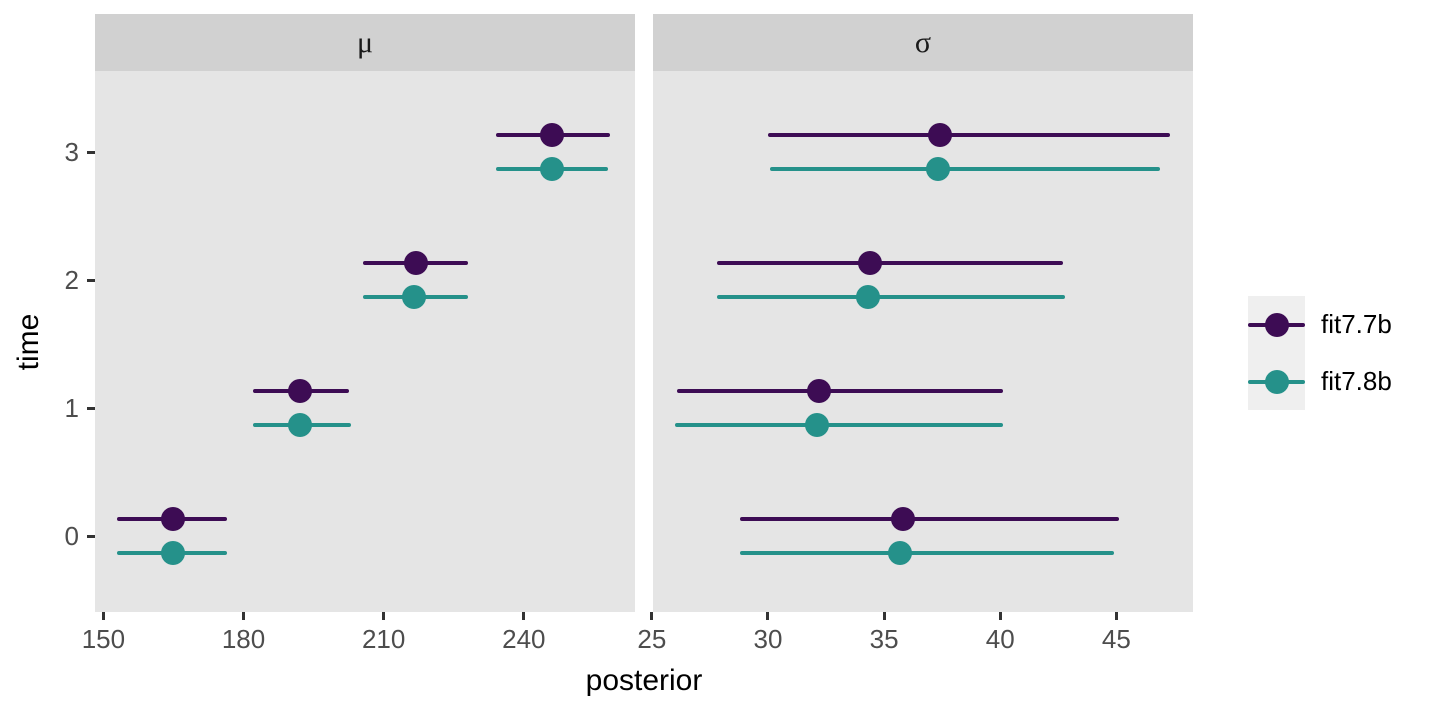  I want to click on x-tick-label: 30, so click(768, 639).